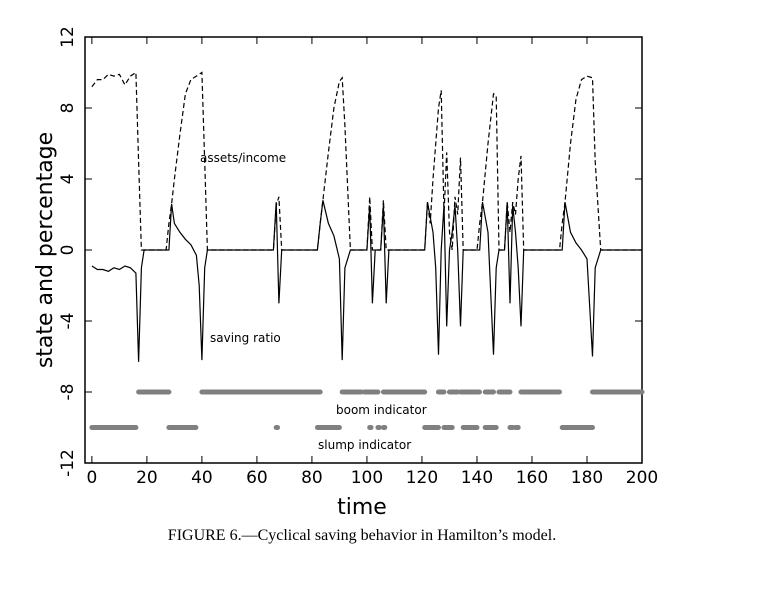 The height and width of the screenshot is (614, 768). What do you see at coordinates (91, 478) in the screenshot?
I see `x-tick-label: 0` at bounding box center [91, 478].